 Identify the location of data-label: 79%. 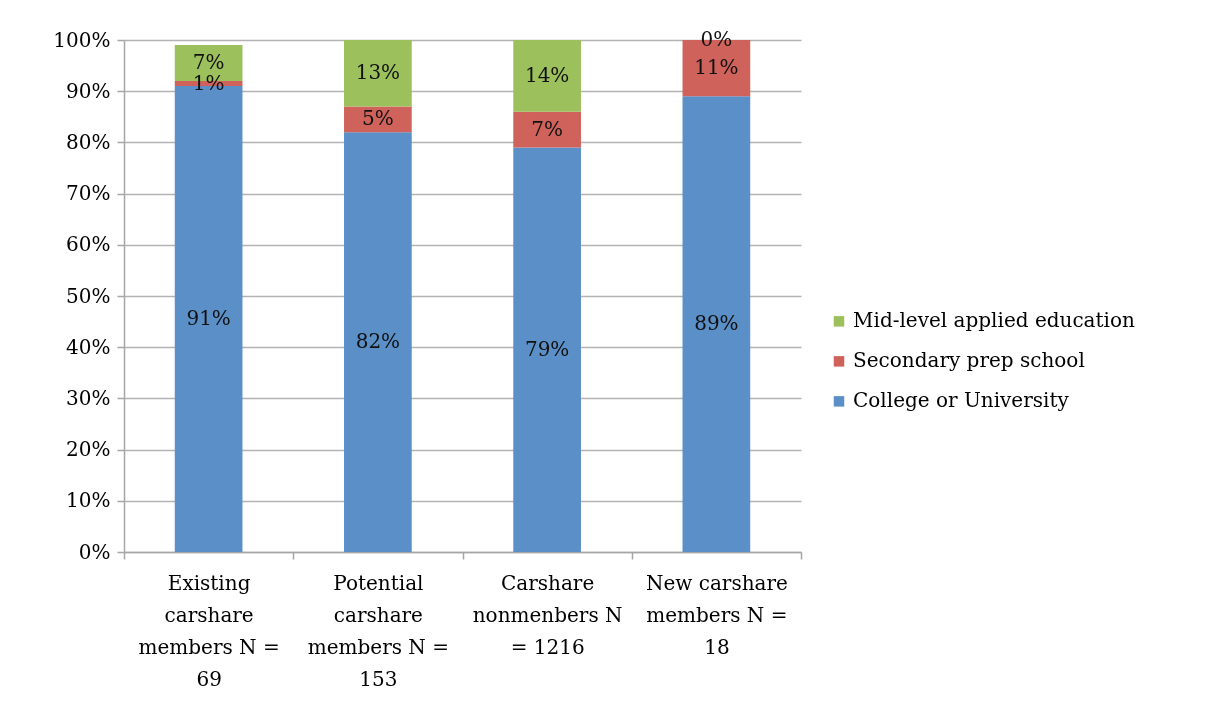
(547, 348).